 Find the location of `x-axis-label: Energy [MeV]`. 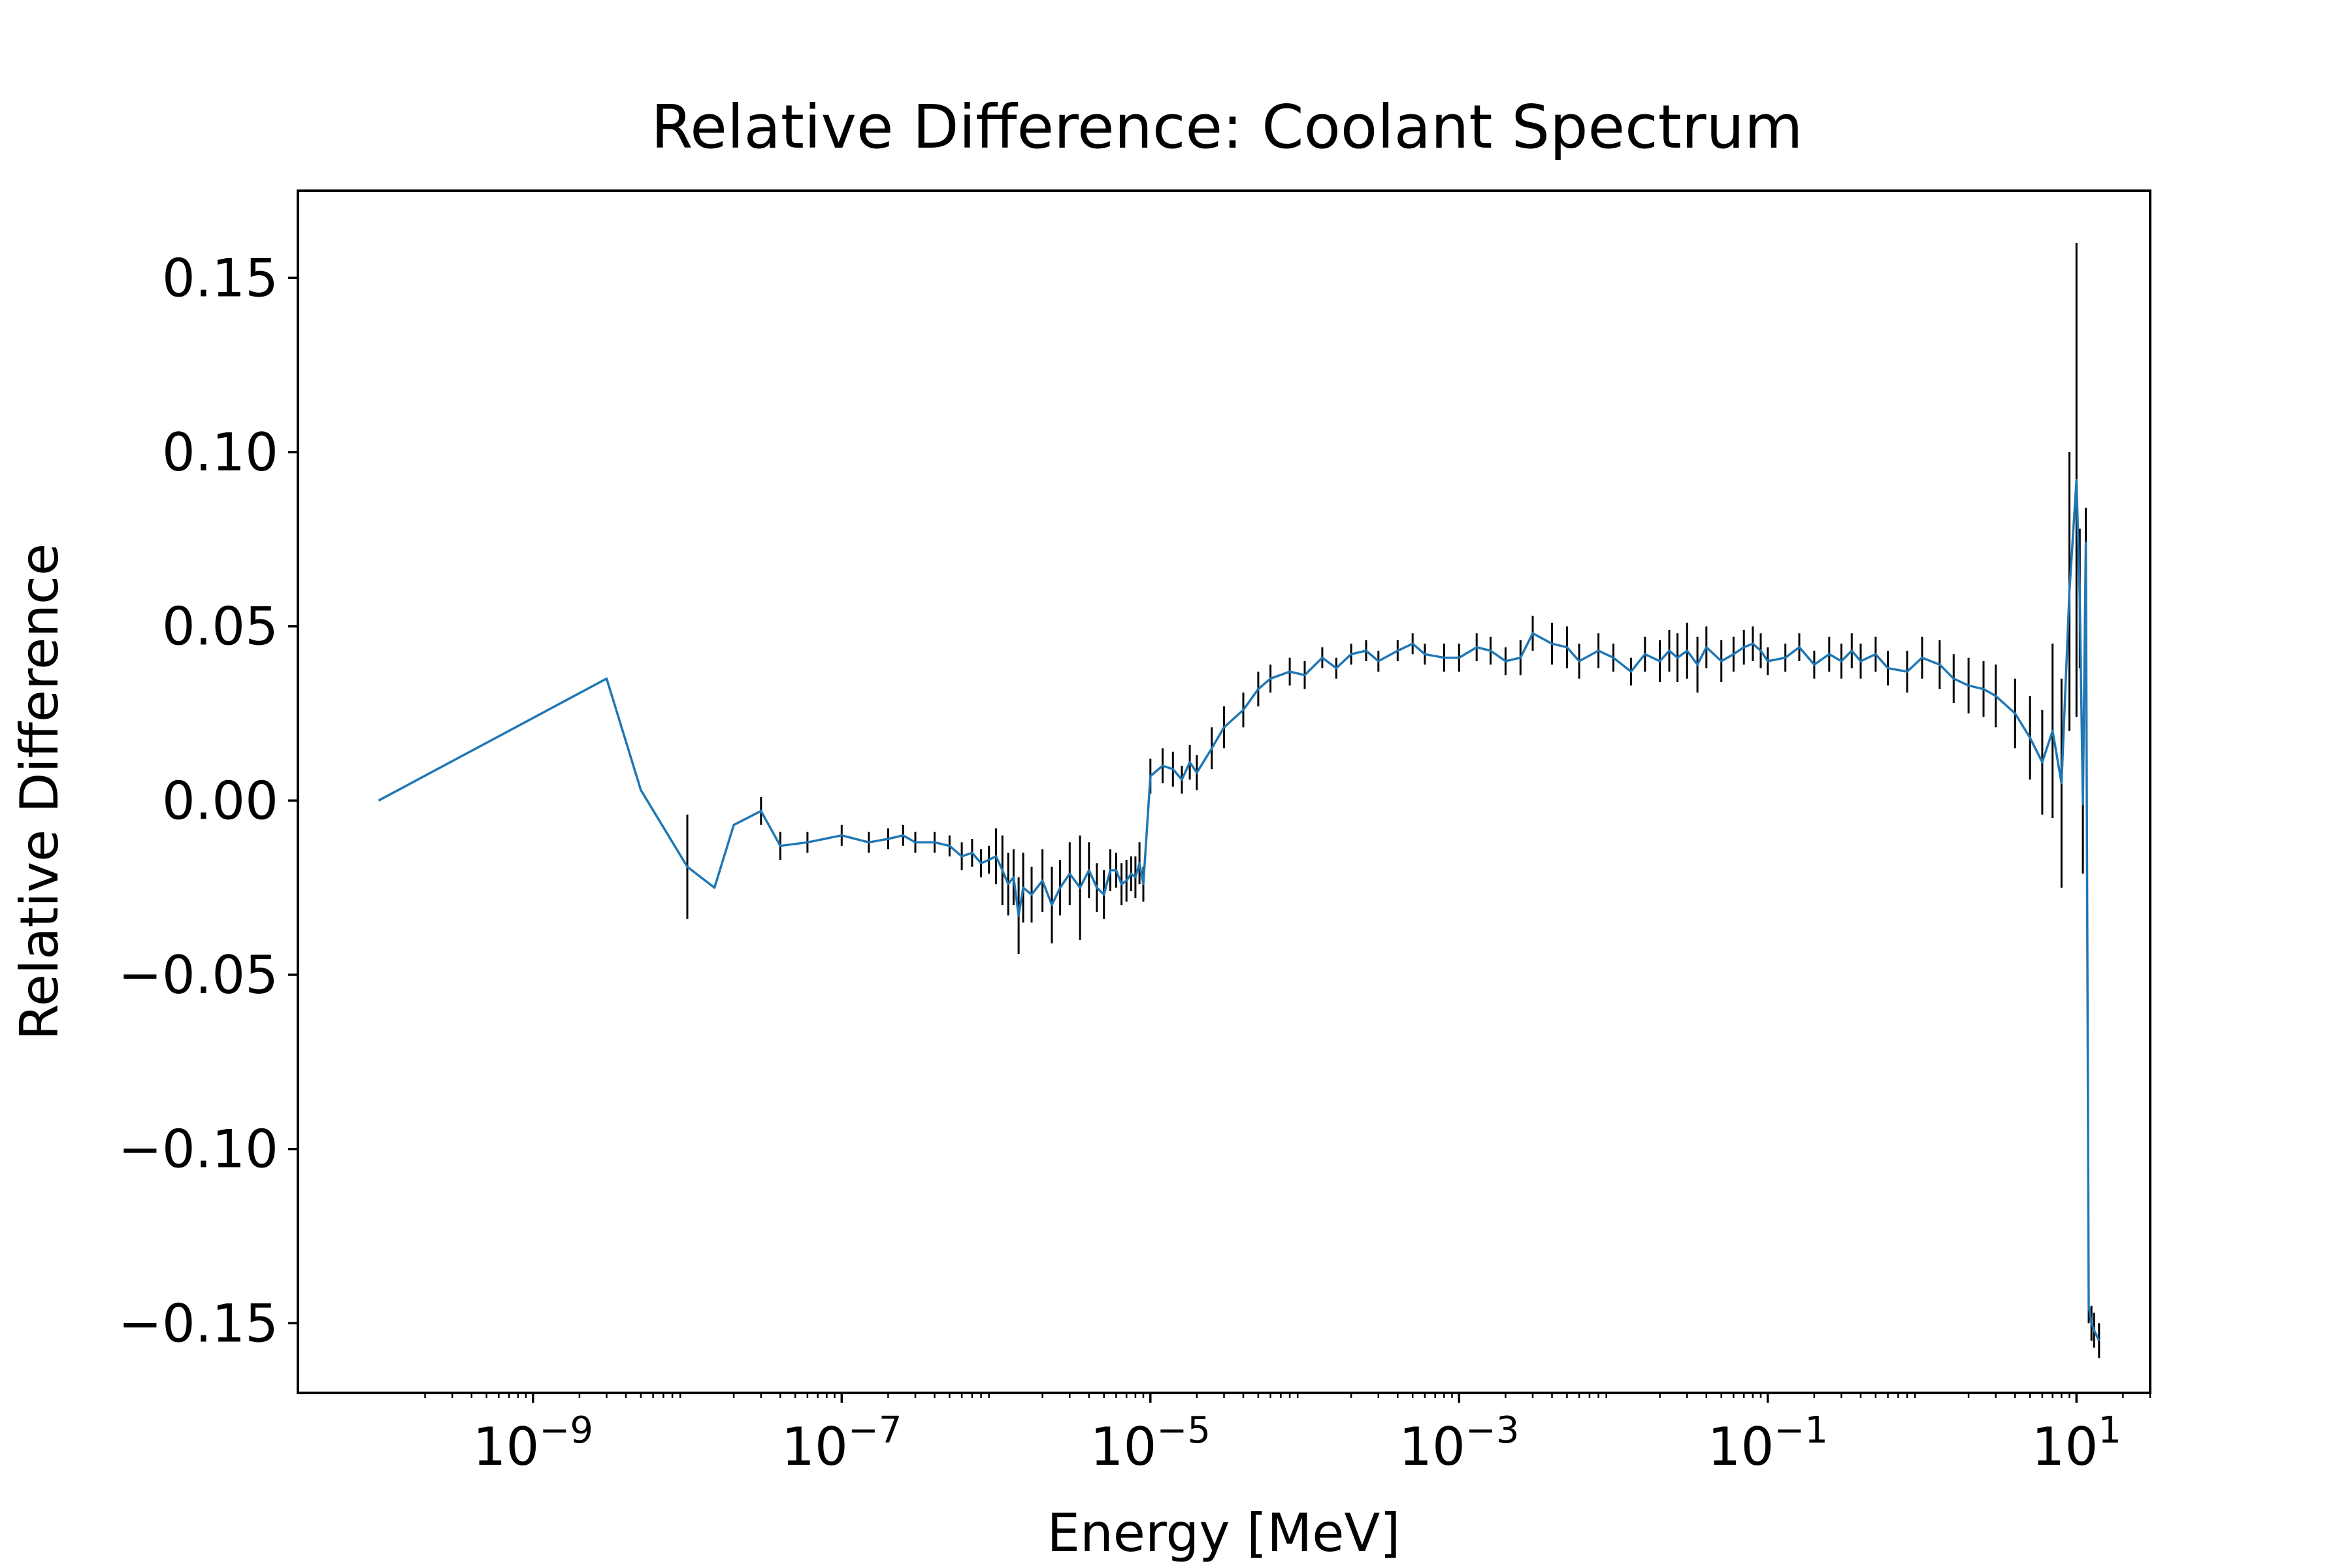

x-axis-label: Energy [MeV] is located at coordinates (1224, 1533).